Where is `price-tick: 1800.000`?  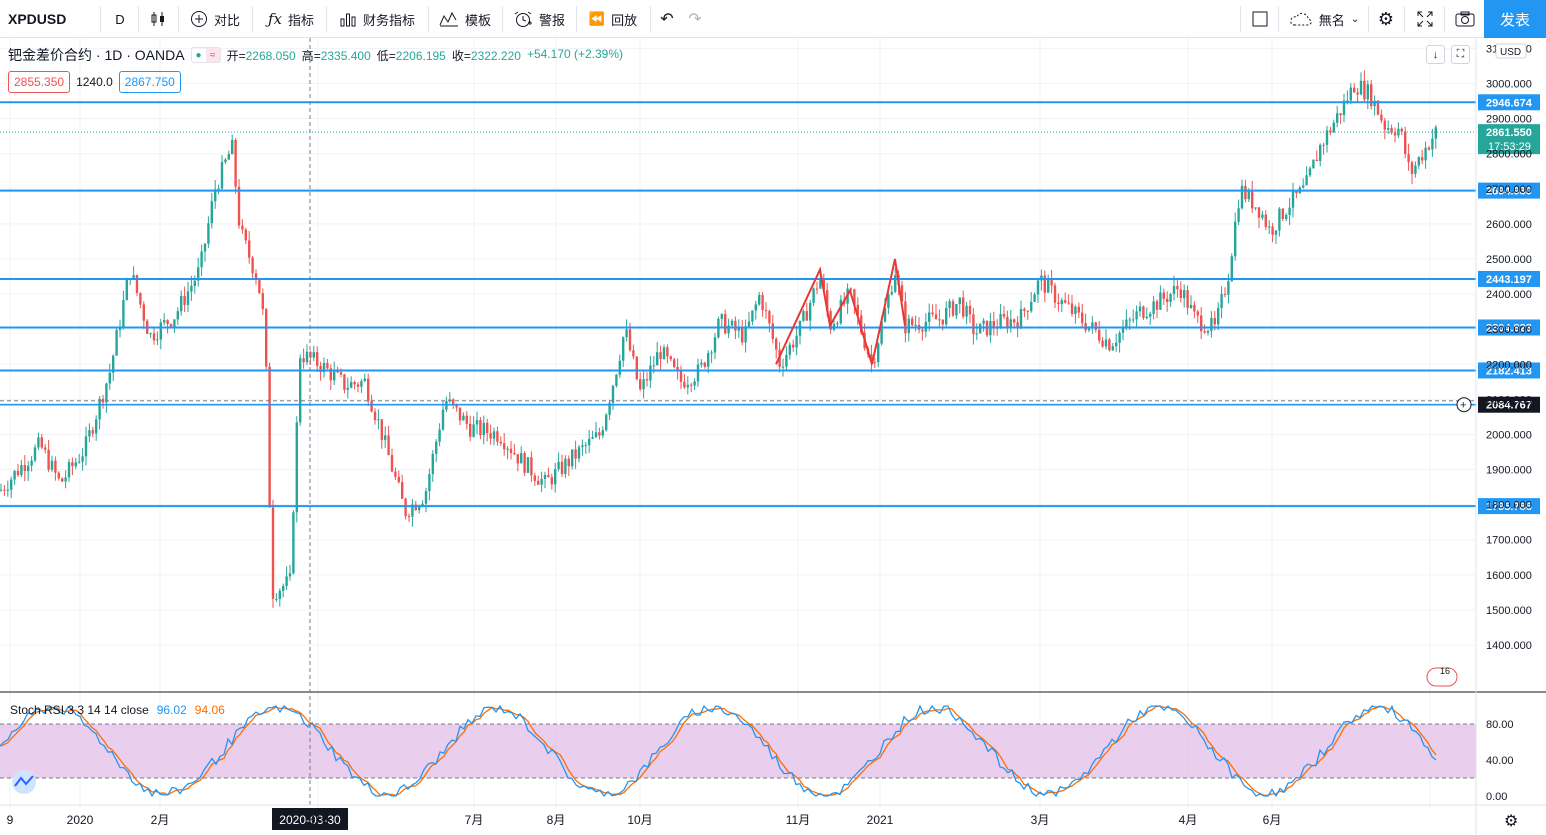
price-tick: 1800.000 is located at coordinates (1509, 506).